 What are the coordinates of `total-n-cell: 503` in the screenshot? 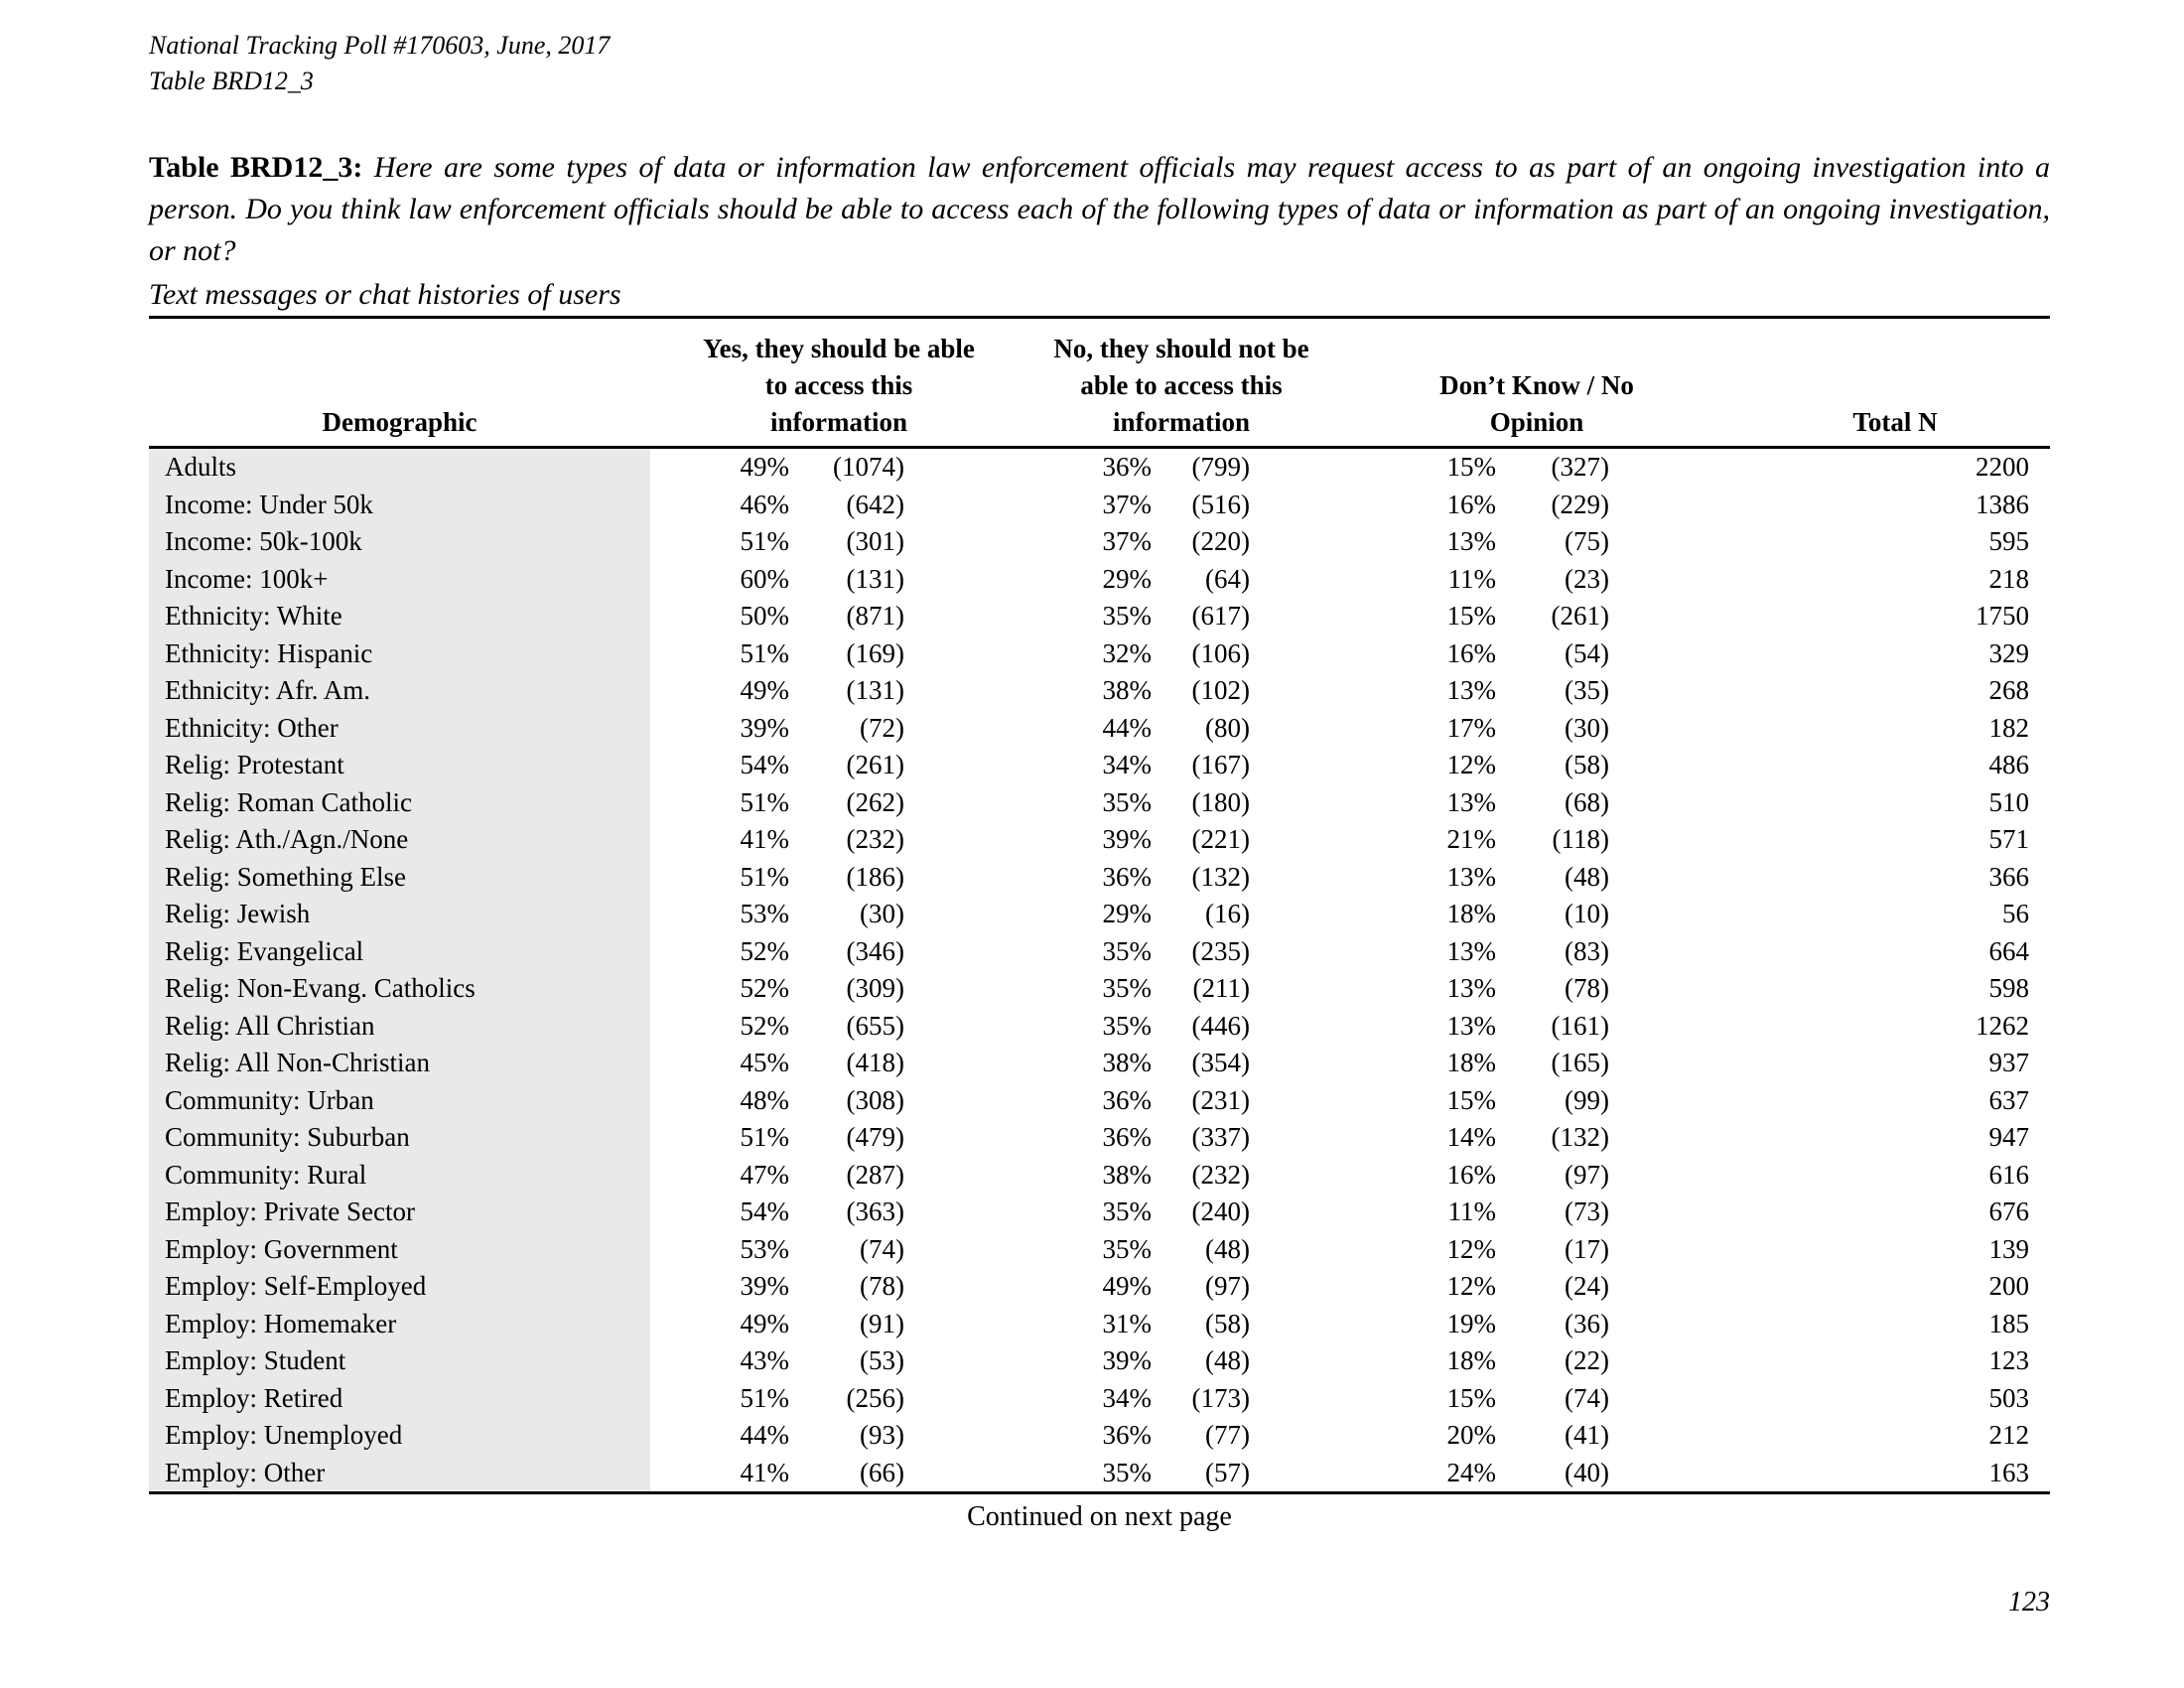 It's located at (2009, 1397).